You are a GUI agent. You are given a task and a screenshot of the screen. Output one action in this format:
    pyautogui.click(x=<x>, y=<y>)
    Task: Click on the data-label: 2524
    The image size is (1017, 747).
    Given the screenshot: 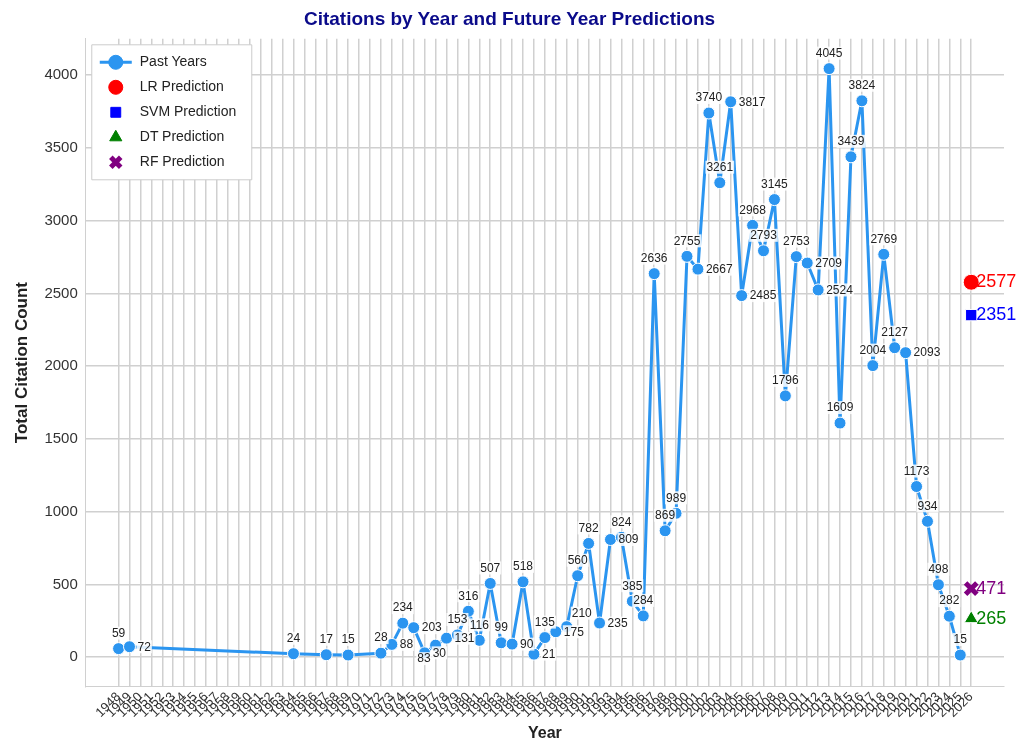 What is the action you would take?
    pyautogui.click(x=840, y=289)
    